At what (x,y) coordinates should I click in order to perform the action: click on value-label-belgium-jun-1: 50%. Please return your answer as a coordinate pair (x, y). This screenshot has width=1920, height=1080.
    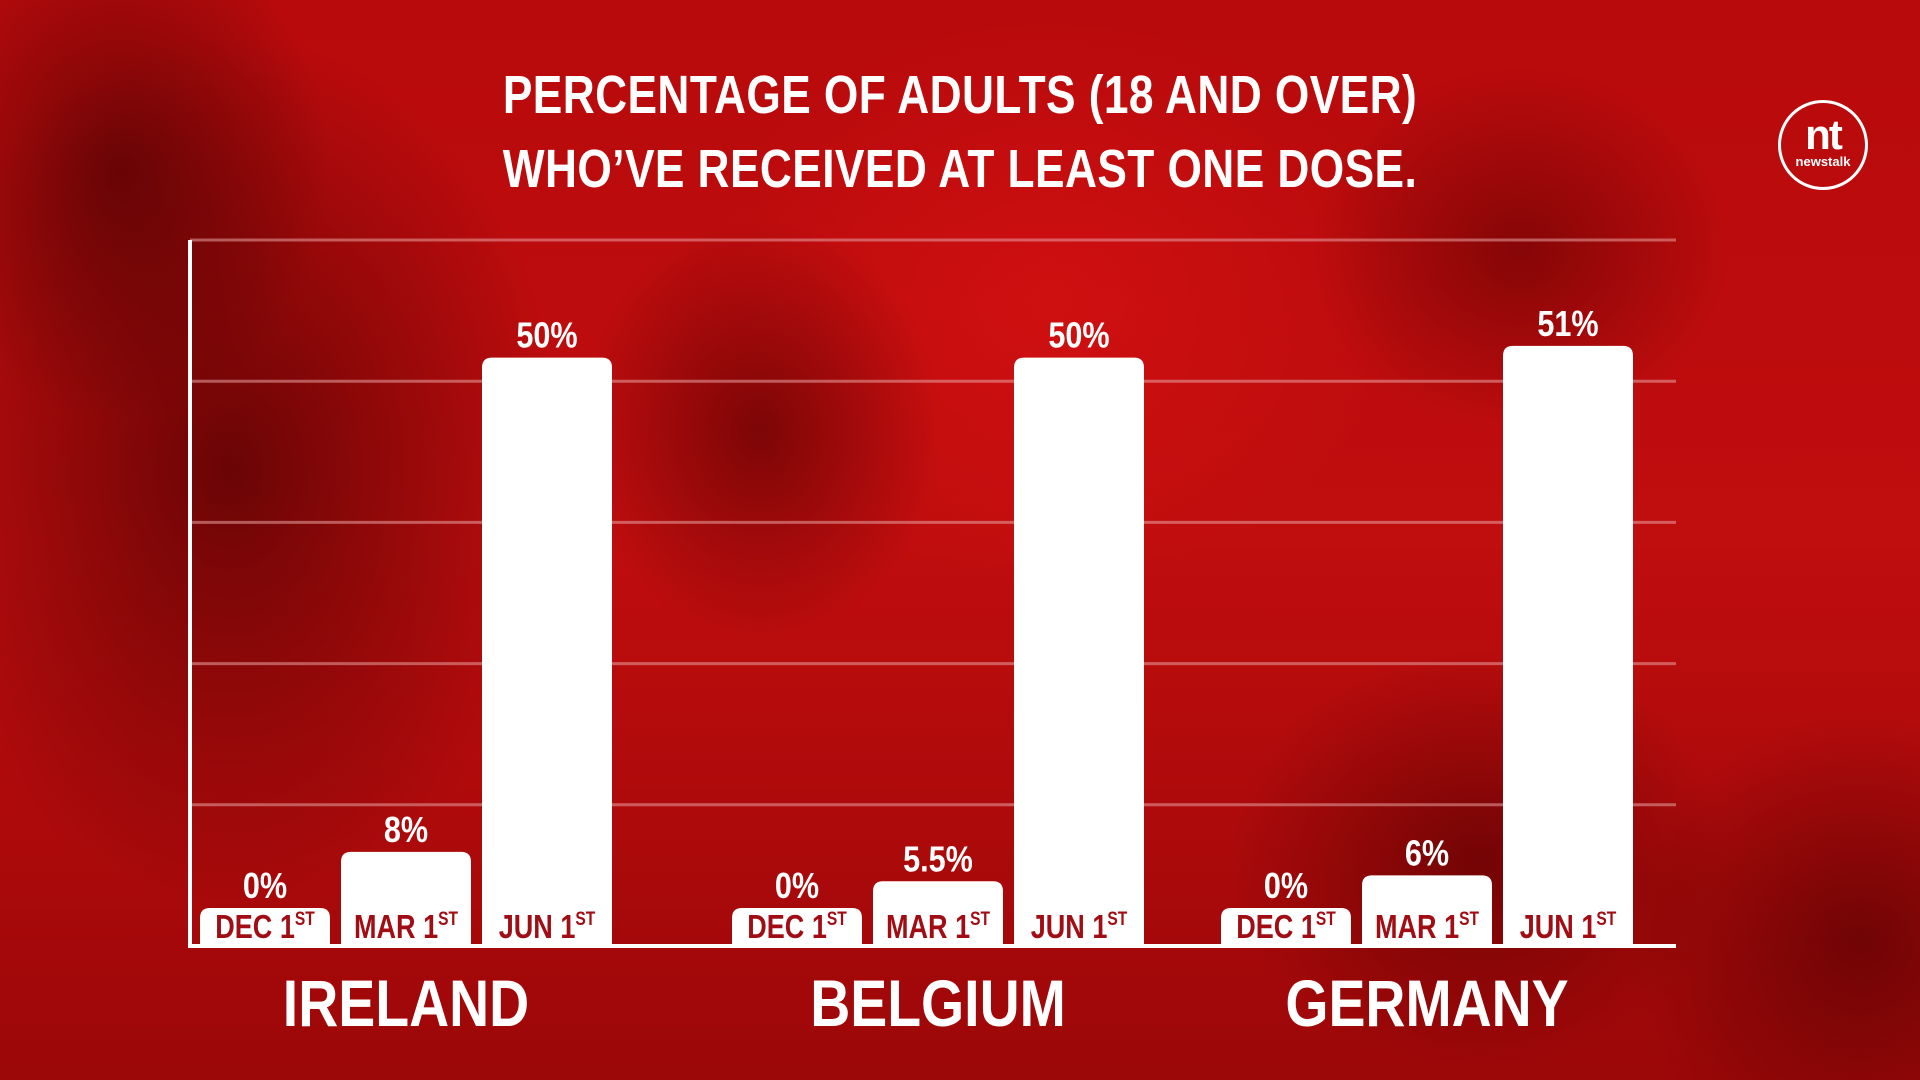
    Looking at the image, I should click on (1078, 336).